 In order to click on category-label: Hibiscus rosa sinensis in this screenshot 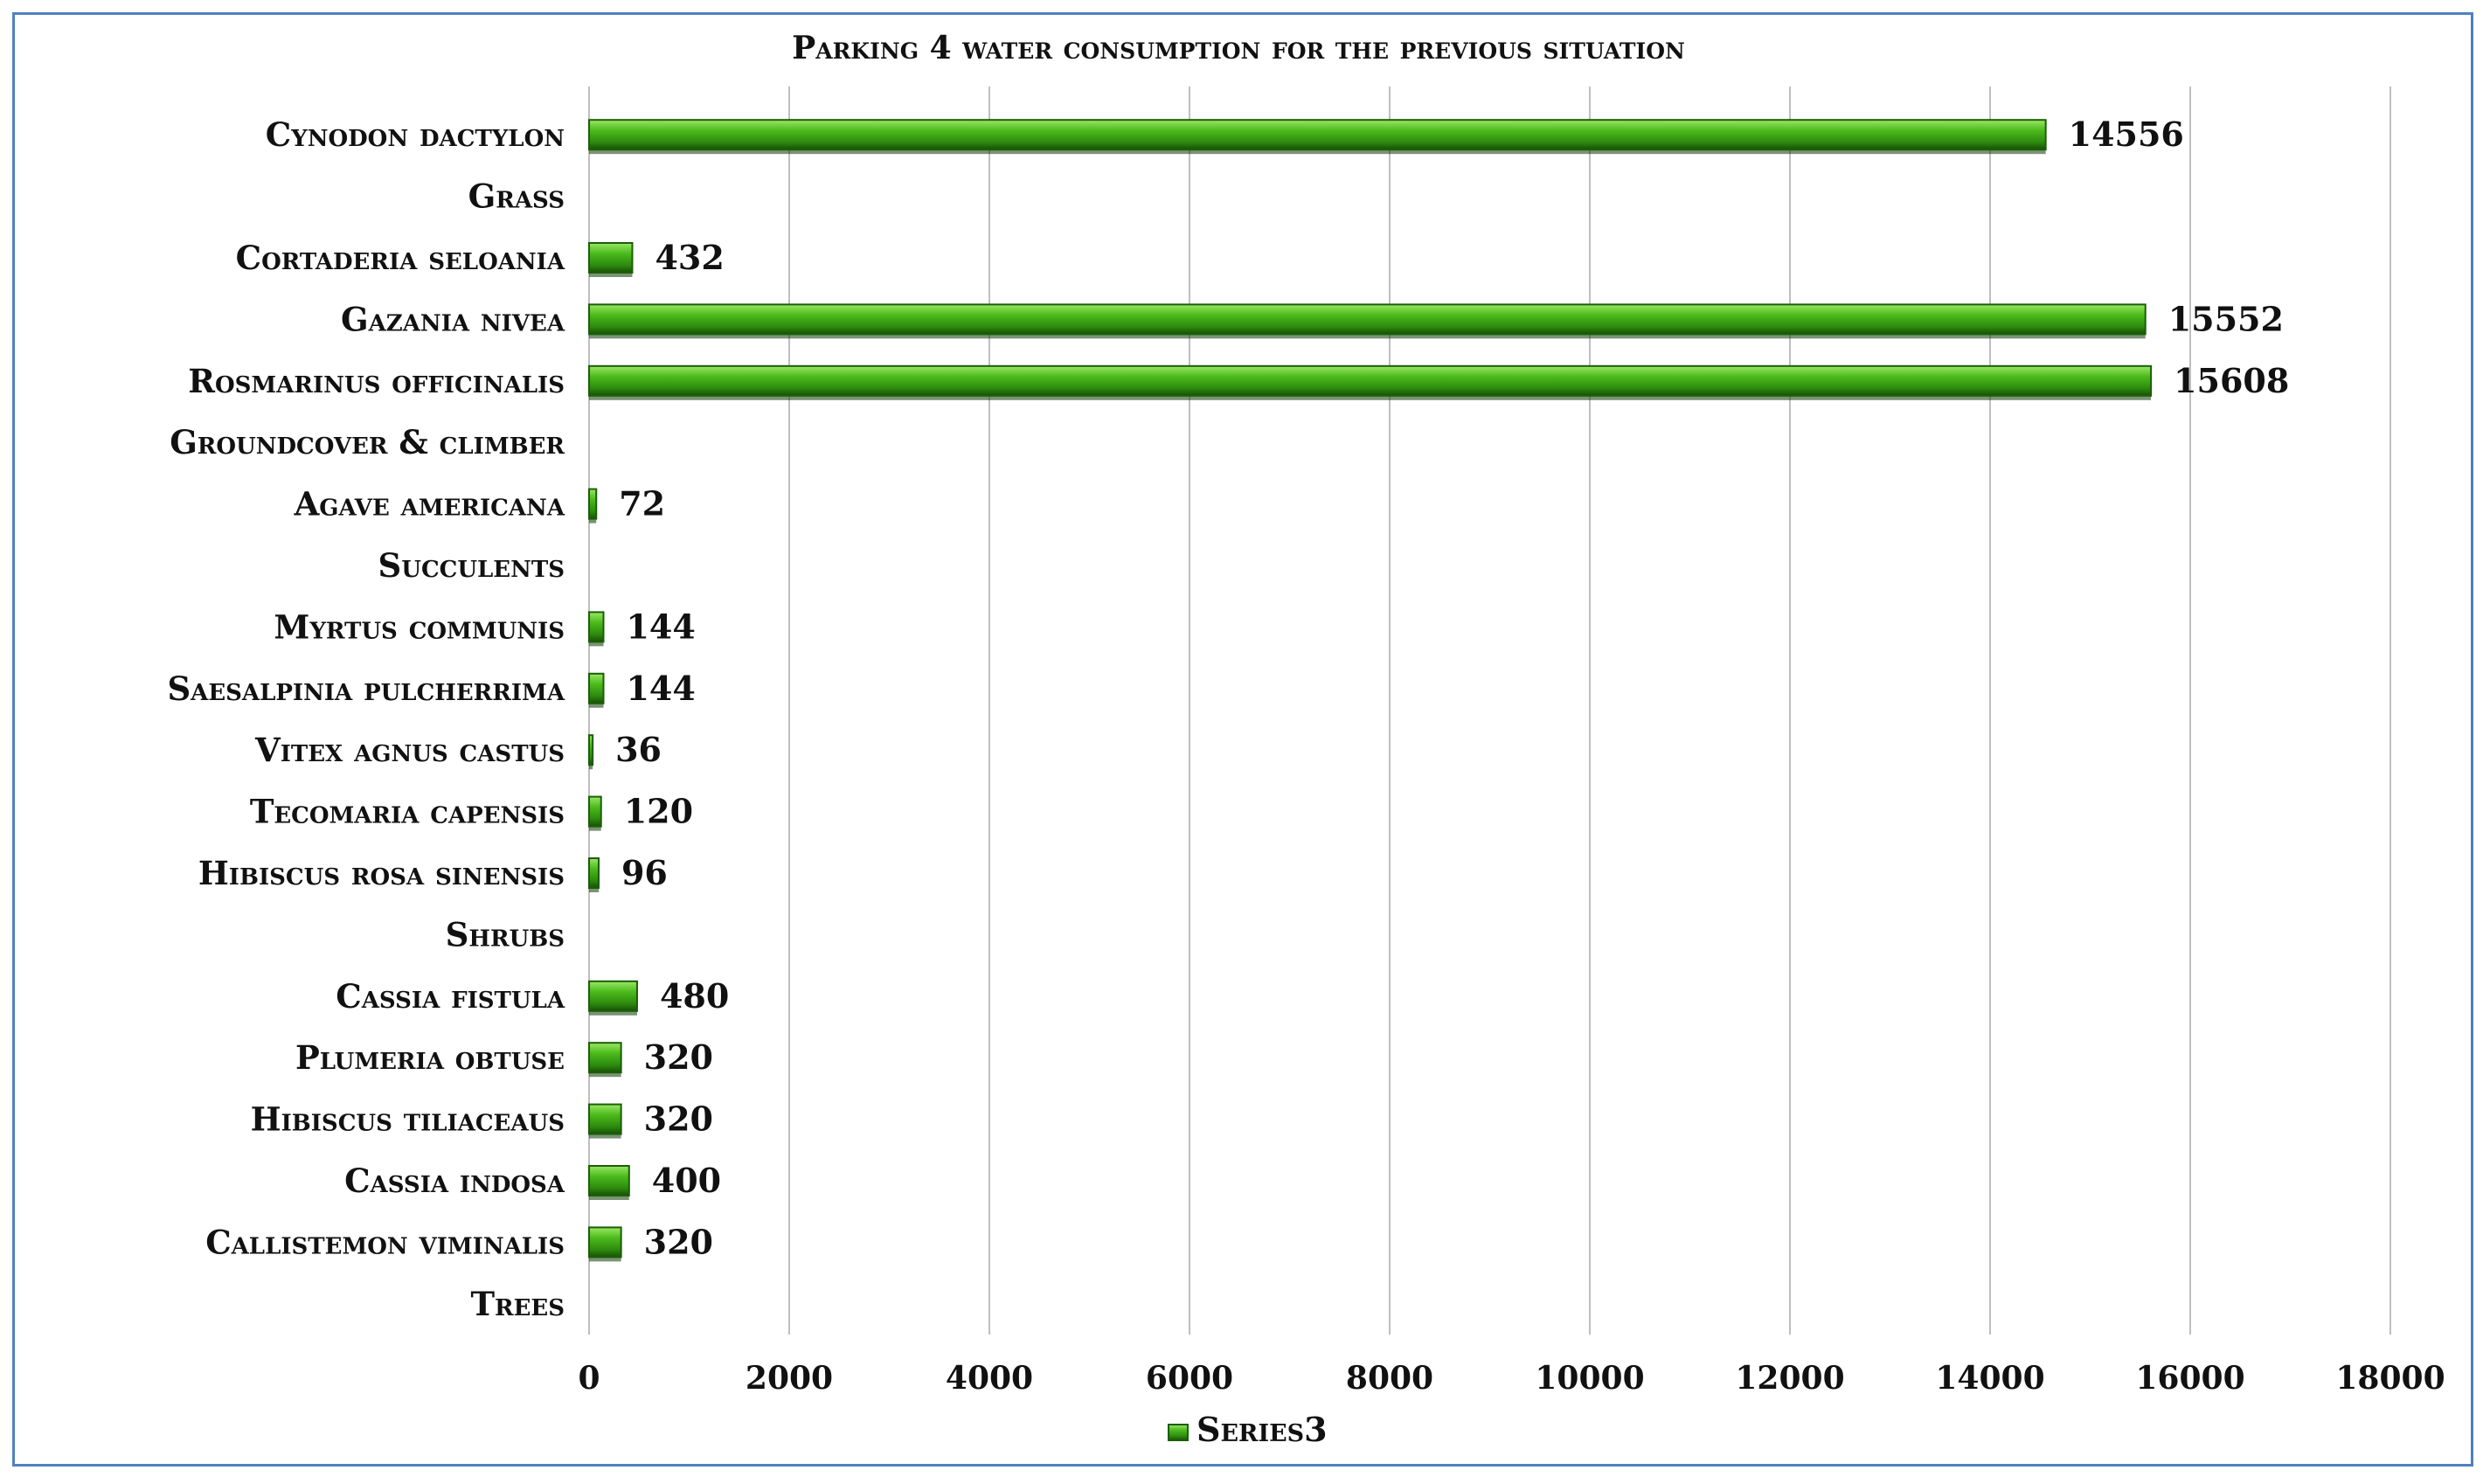, I will do `click(381, 873)`.